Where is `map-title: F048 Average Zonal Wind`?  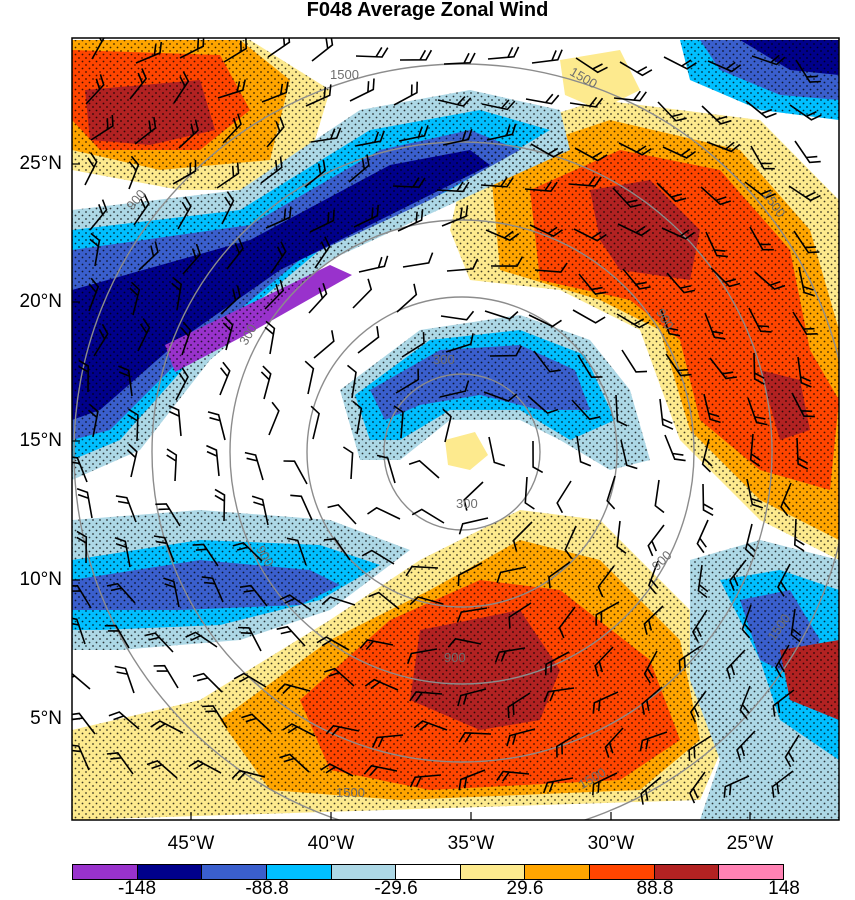
map-title: F048 Average Zonal Wind is located at coordinates (427, 10).